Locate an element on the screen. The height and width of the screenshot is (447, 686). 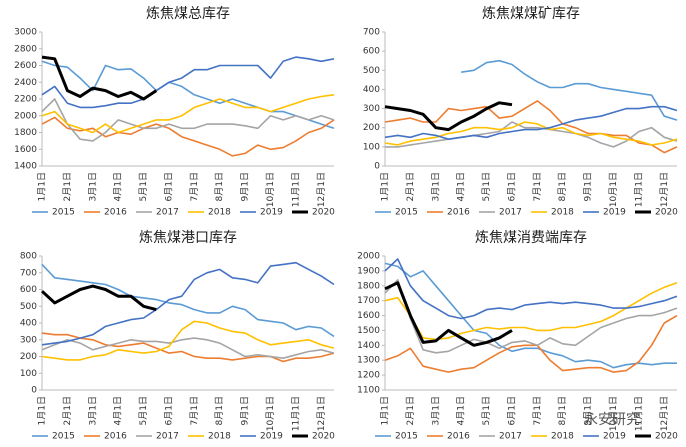
y-tick-label: 1300 is located at coordinates (368, 361).